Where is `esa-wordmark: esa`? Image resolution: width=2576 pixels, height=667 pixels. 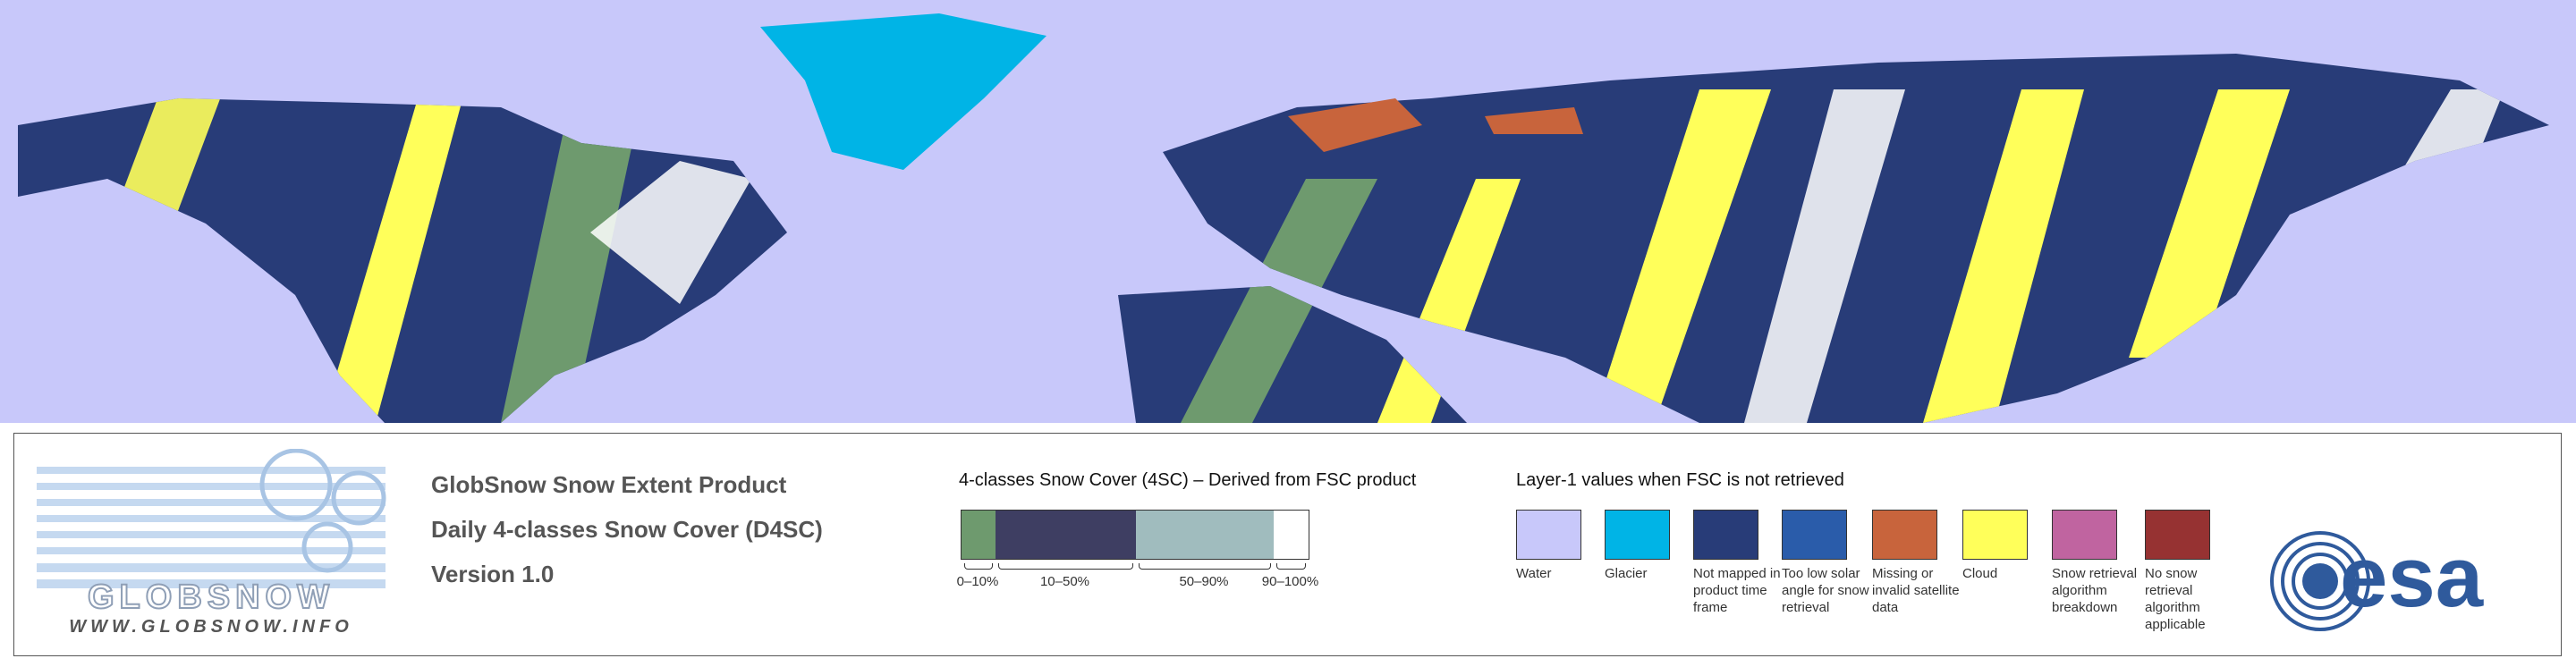 esa-wordmark: esa is located at coordinates (2412, 577).